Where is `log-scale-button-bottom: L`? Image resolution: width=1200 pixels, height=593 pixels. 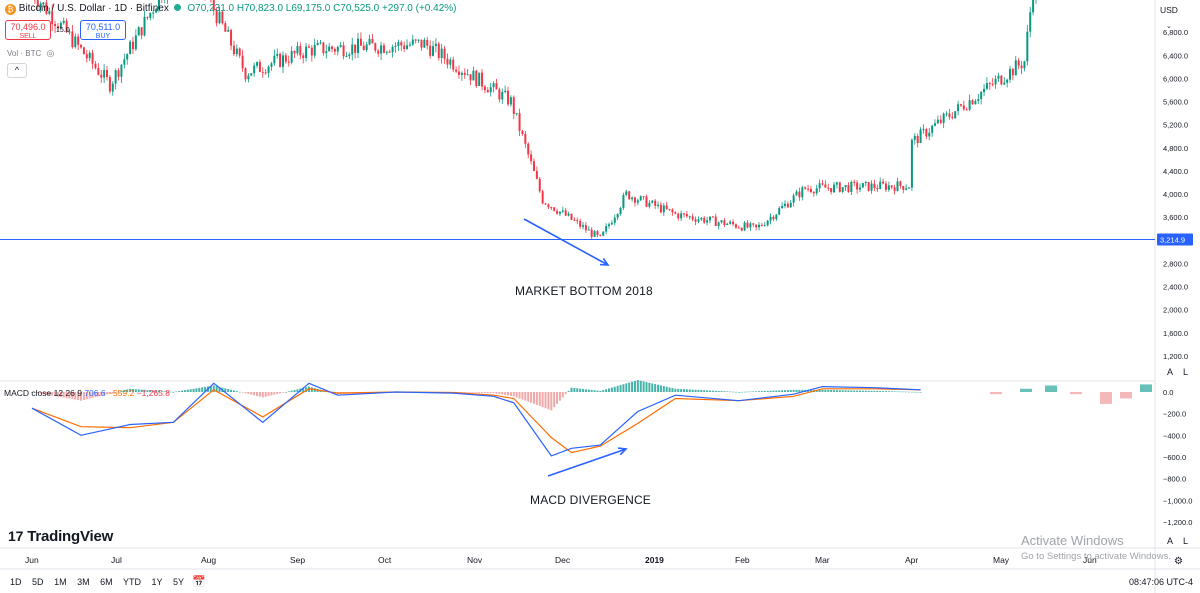 log-scale-button-bottom: L is located at coordinates (1186, 541).